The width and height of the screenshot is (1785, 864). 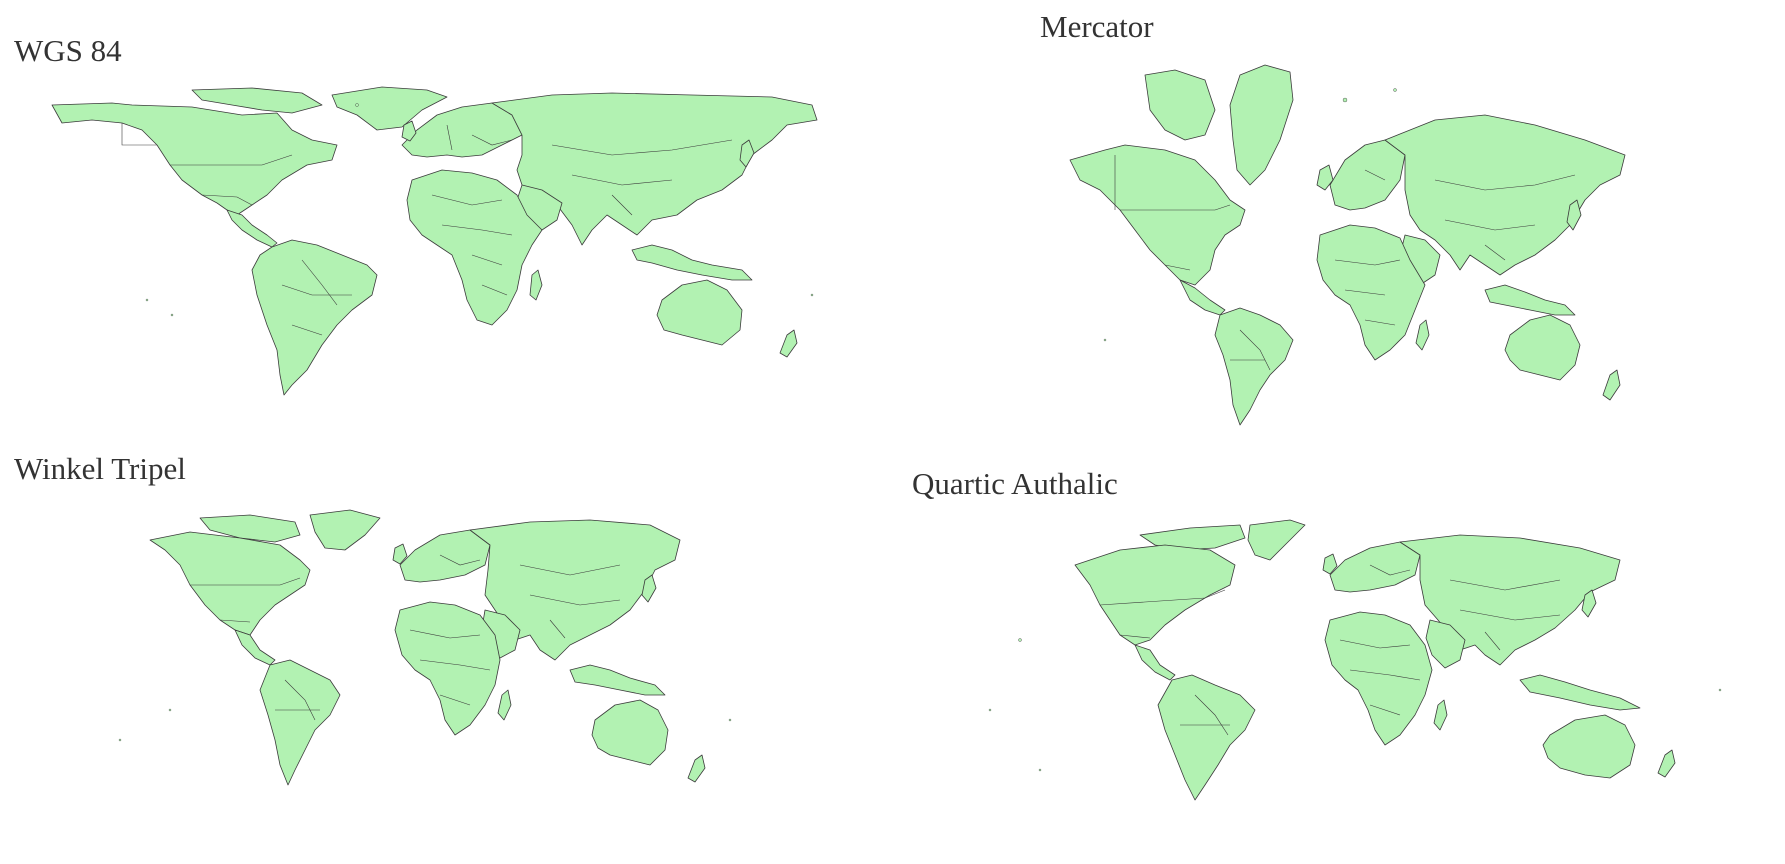 What do you see at coordinates (68, 50) in the screenshot?
I see `map-title: WGS 84` at bounding box center [68, 50].